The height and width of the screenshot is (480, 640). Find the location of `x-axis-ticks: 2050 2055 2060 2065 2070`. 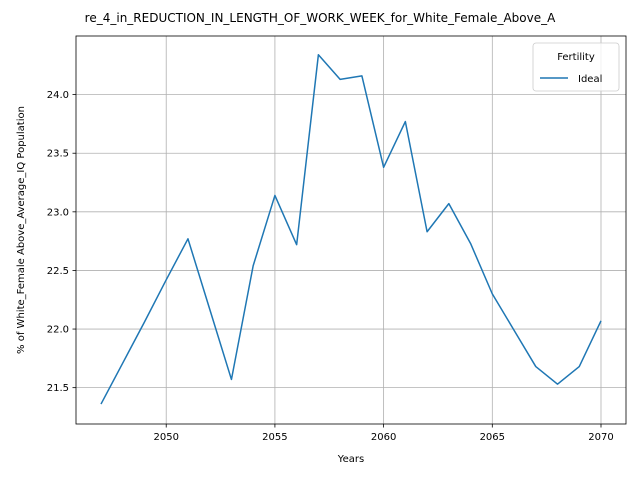

x-axis-ticks: 2050 2055 2060 2065 2070 is located at coordinates (383, 433).